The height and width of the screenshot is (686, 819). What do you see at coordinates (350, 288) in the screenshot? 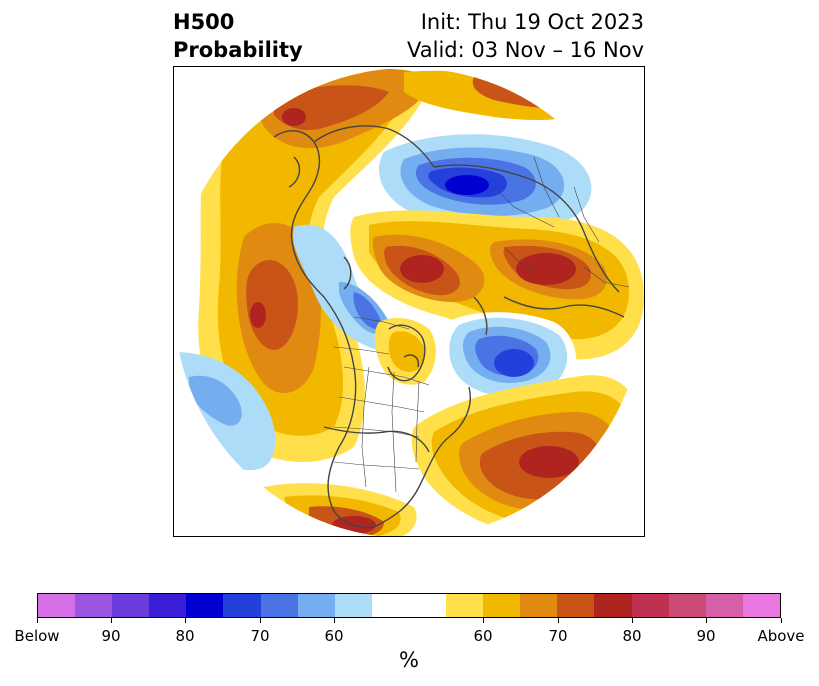
I see `canada-negative-anomaly` at bounding box center [350, 288].